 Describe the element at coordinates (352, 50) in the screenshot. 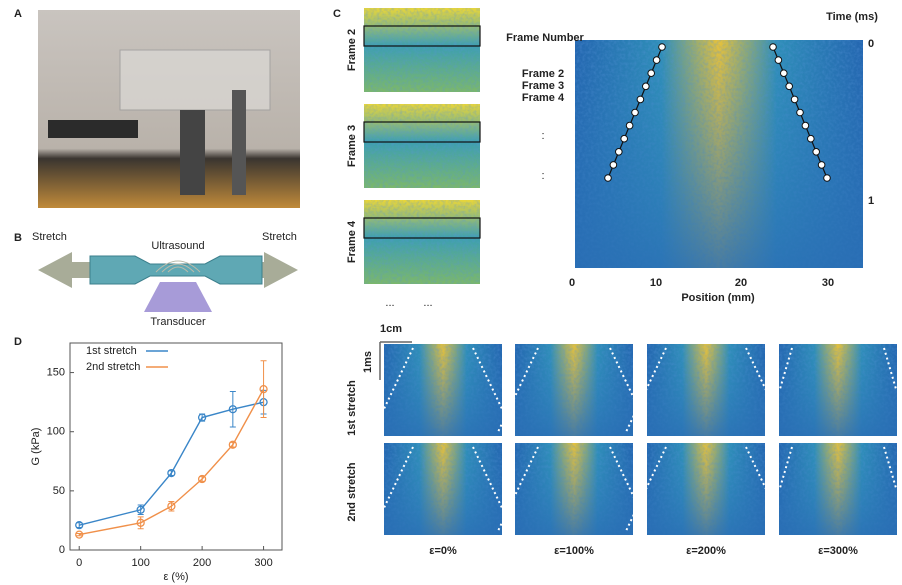

I see `frame-label: Frame 2` at that location.